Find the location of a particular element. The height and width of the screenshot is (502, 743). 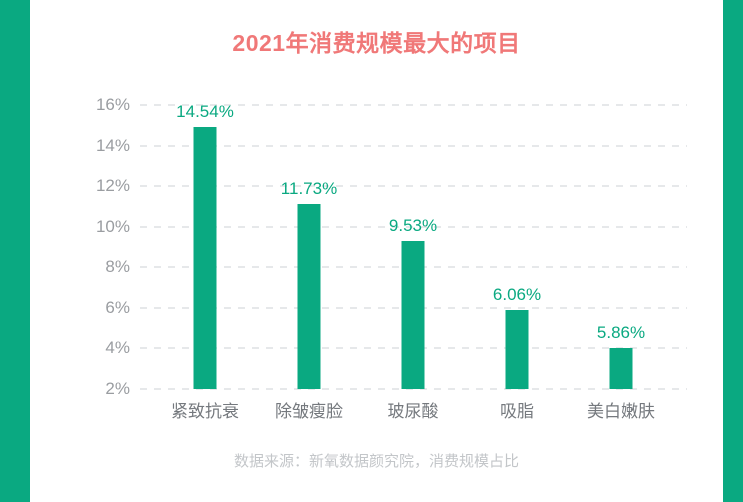

y-tick-label: 6% is located at coordinates (117, 307).